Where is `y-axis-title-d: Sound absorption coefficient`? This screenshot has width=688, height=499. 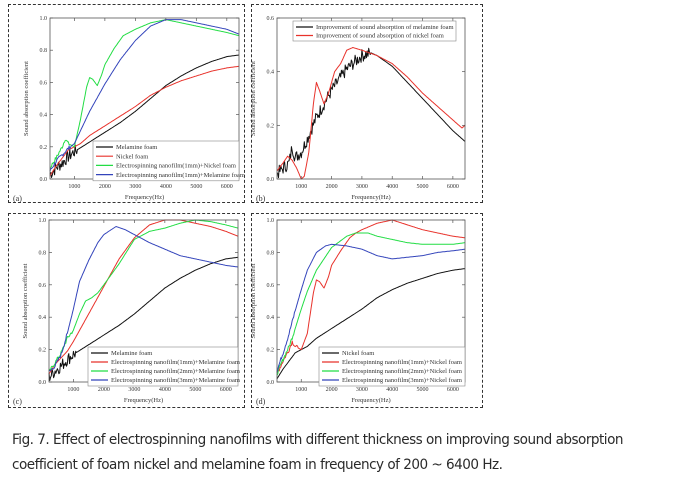
y-axis-title-d: Sound absorption coefficient is located at coordinates (253, 300).